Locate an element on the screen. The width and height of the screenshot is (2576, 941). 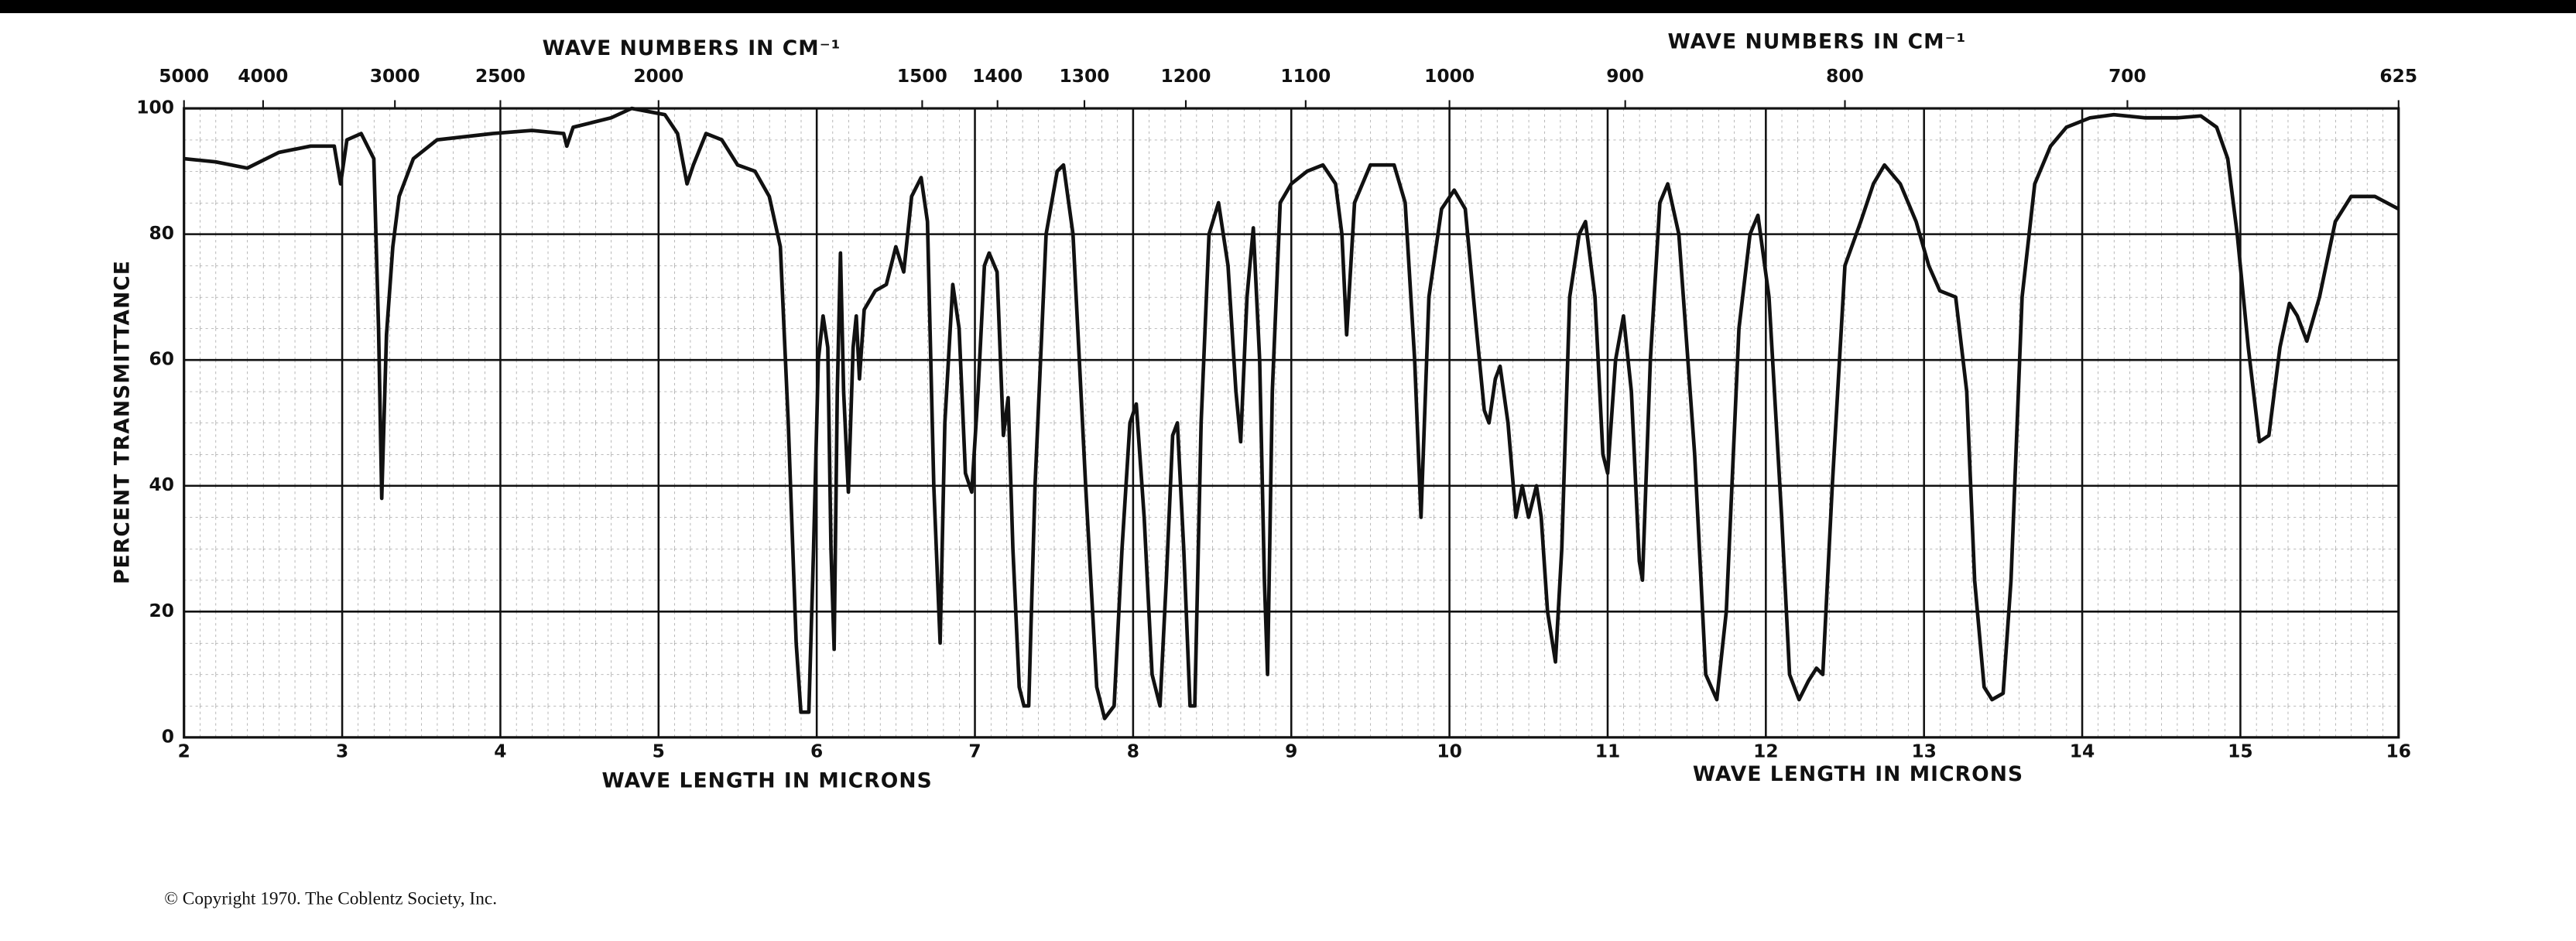
y-tick-label: 100 is located at coordinates (155, 107).